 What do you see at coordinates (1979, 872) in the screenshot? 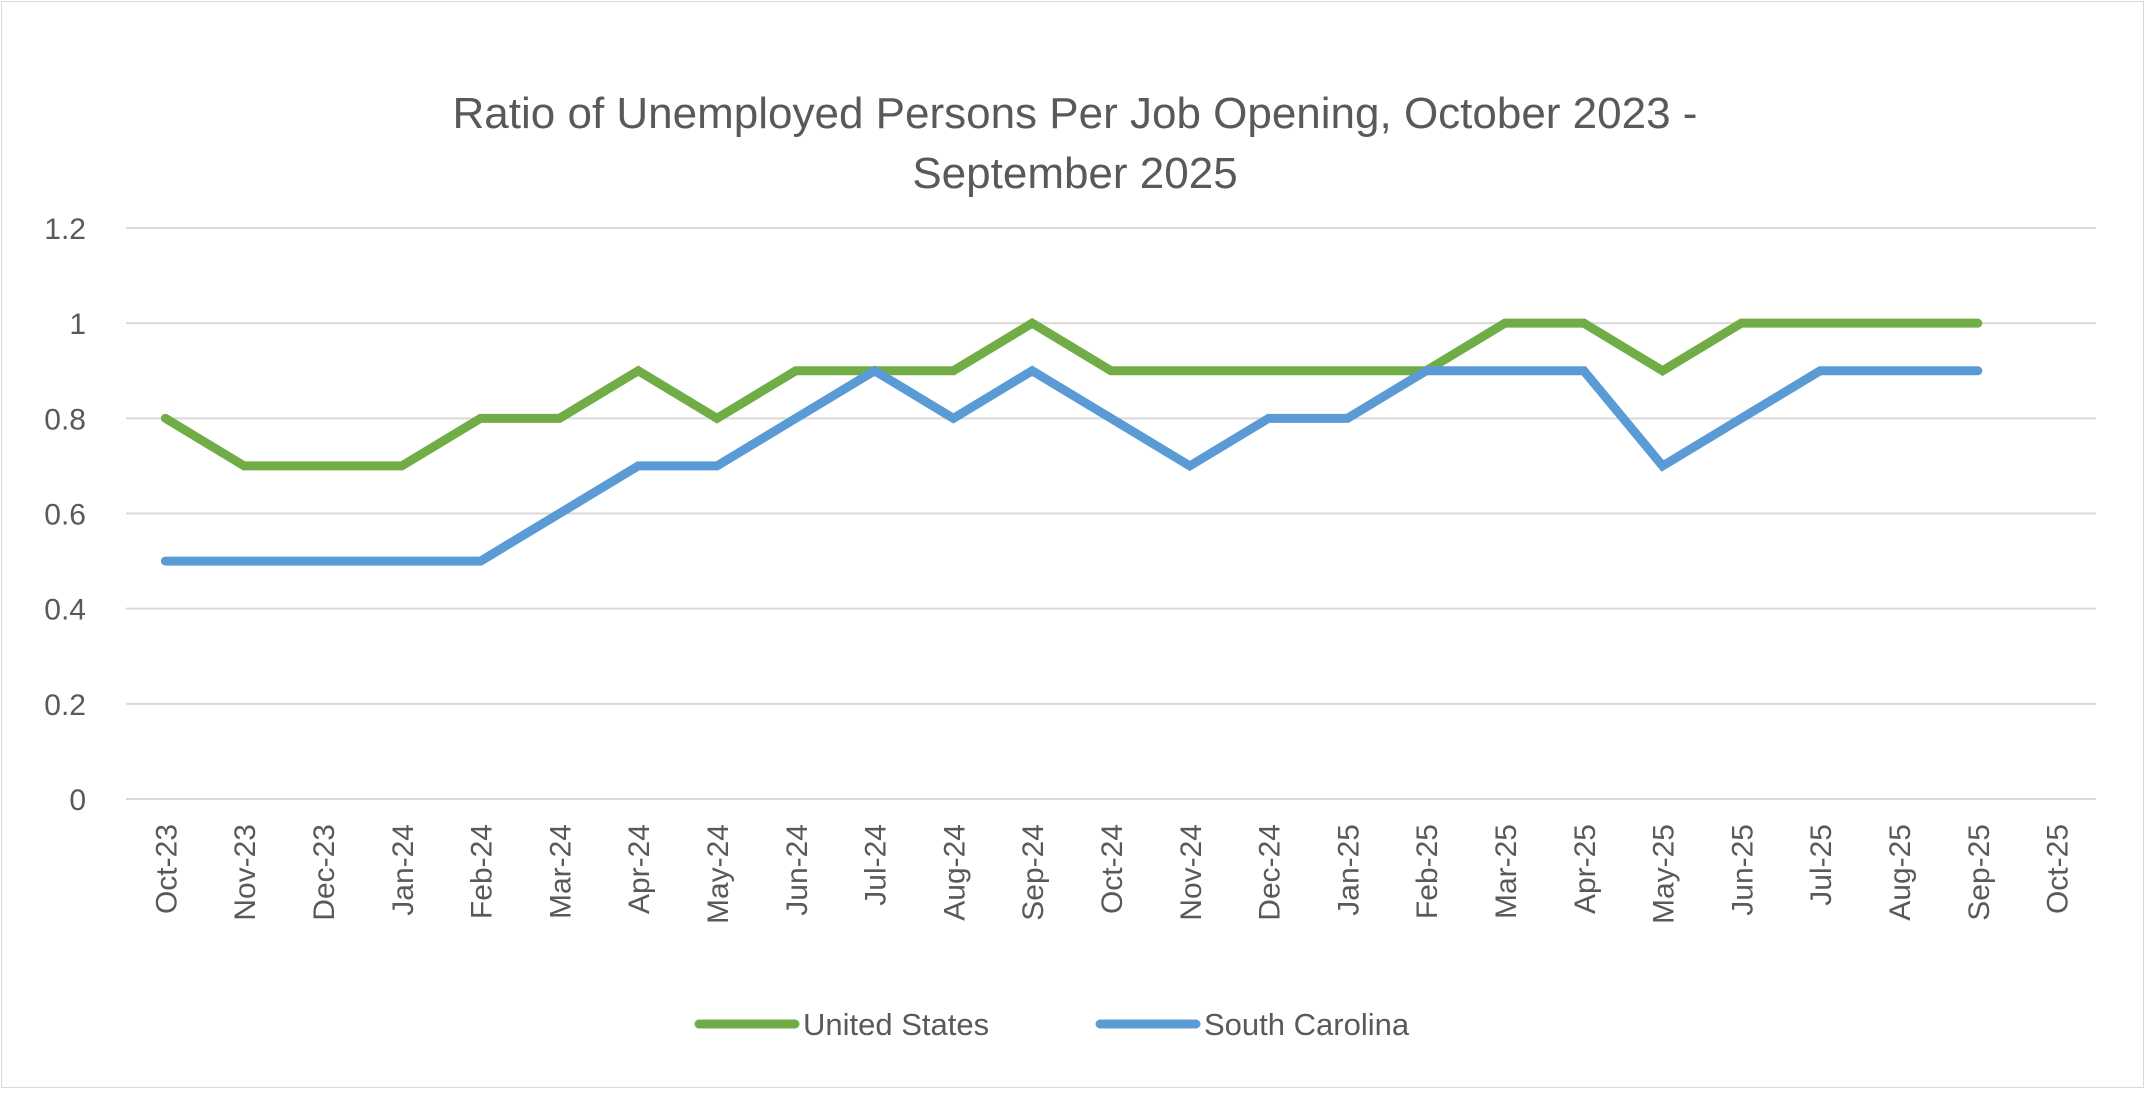
I see `x-tick-label: Sep-25` at bounding box center [1979, 872].